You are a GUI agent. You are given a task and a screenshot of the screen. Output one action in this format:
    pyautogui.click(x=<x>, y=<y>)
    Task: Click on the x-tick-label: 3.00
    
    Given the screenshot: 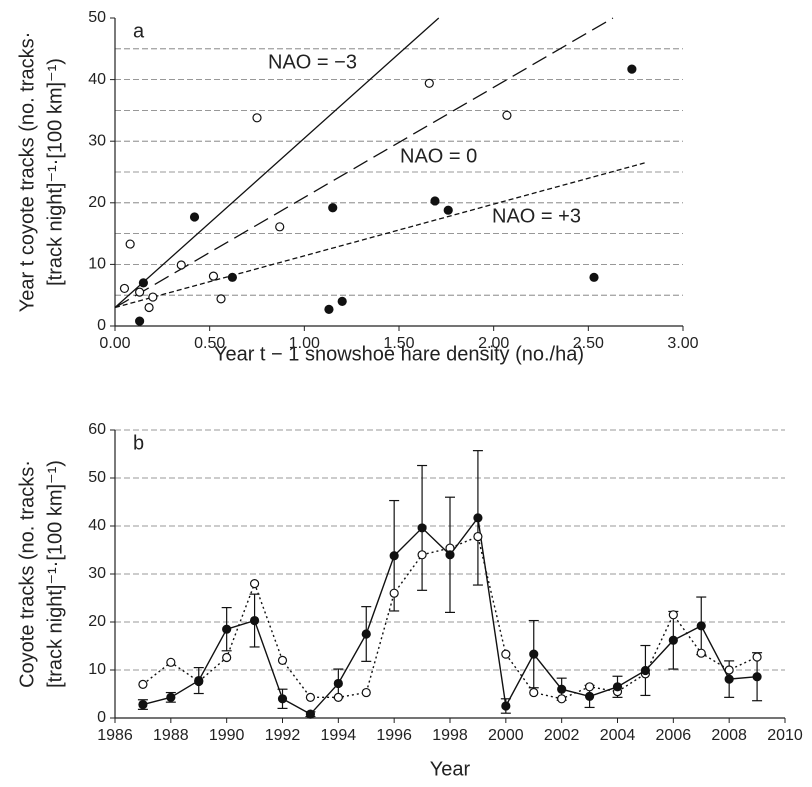 What is the action you would take?
    pyautogui.click(x=682, y=343)
    